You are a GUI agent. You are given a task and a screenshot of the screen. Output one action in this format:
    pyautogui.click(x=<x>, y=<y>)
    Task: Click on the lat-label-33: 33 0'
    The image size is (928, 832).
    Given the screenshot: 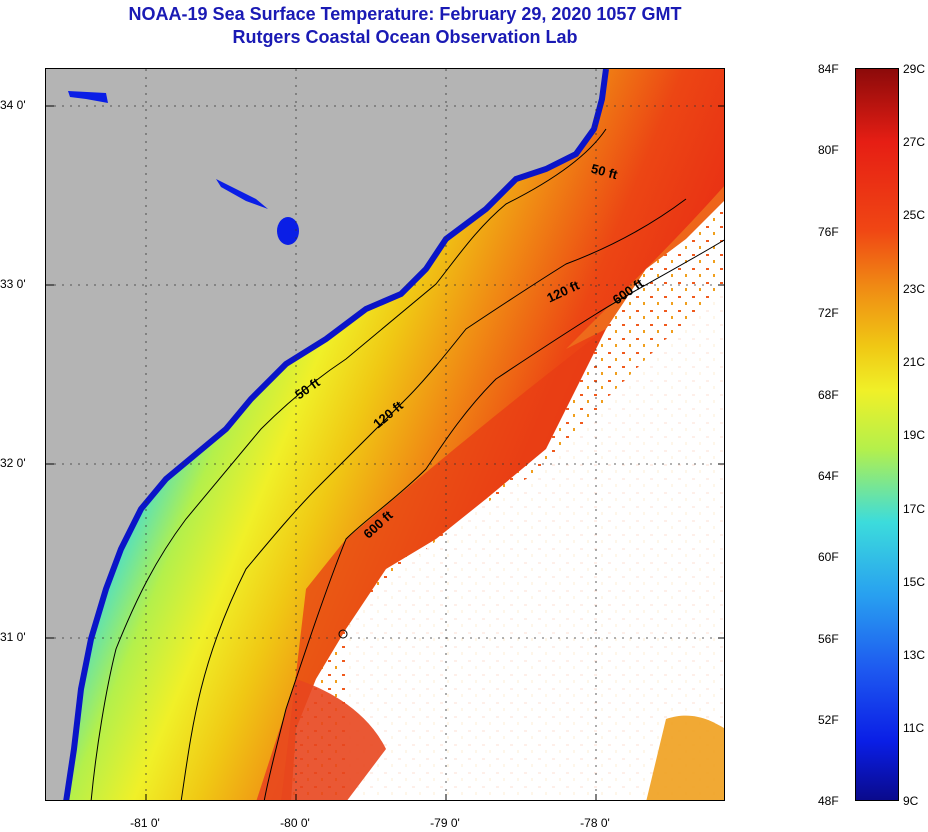 What is the action you would take?
    pyautogui.click(x=13, y=284)
    